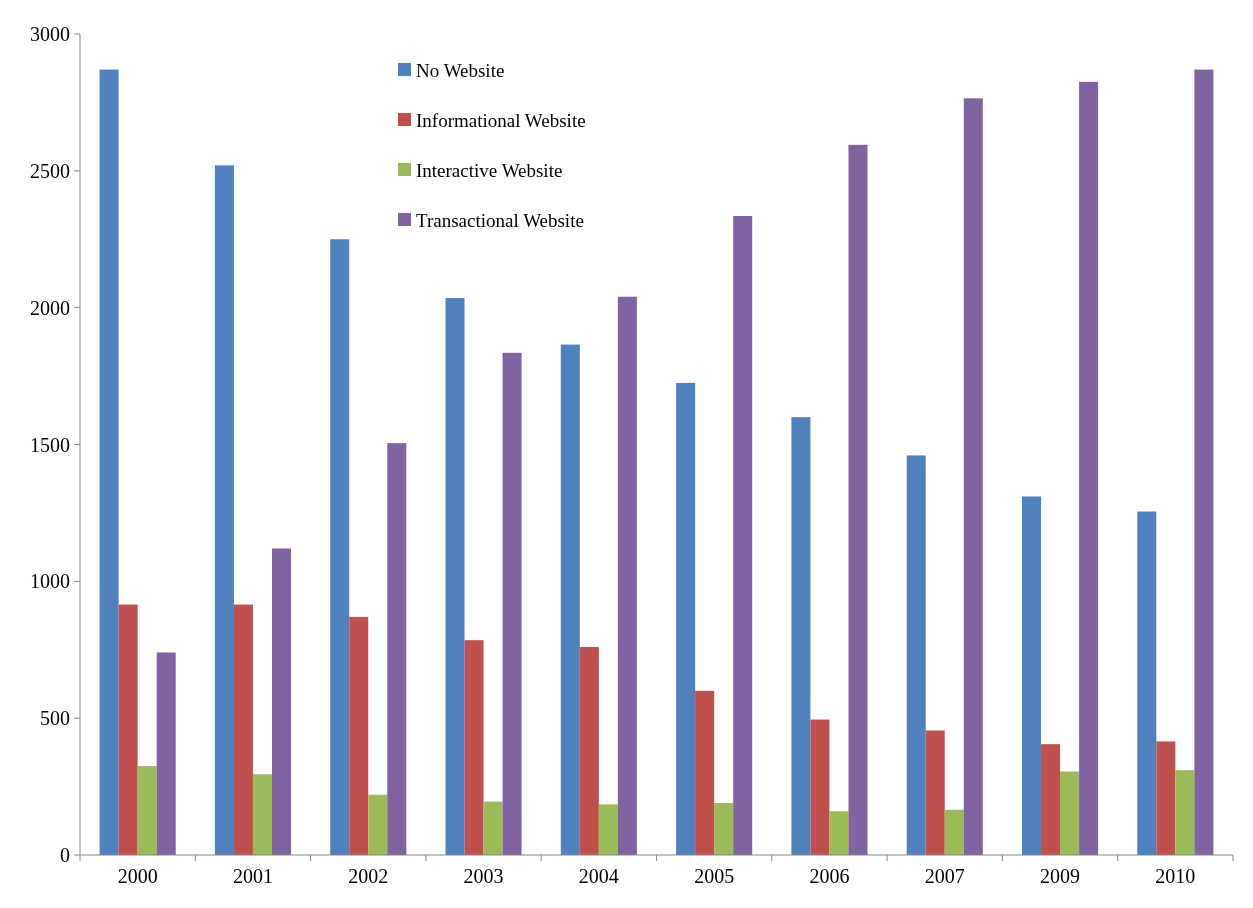 Image resolution: width=1253 pixels, height=908 pixels. Describe the element at coordinates (483, 876) in the screenshot. I see `x-tick-label: 2003` at that location.